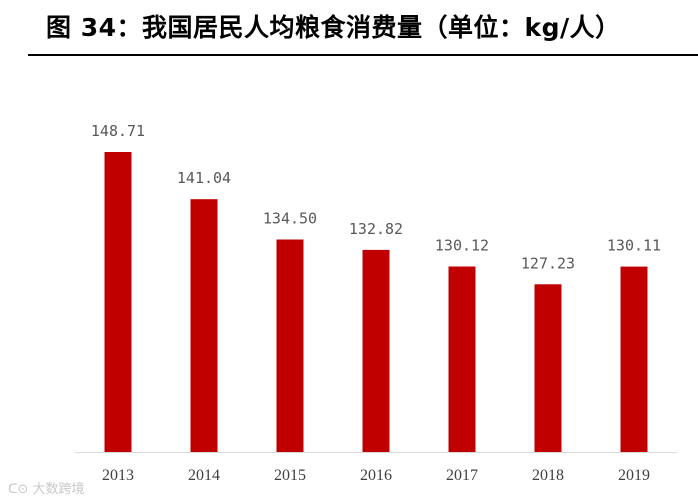  What do you see at coordinates (548, 475) in the screenshot?
I see `x-tick-label-2018: 2018` at bounding box center [548, 475].